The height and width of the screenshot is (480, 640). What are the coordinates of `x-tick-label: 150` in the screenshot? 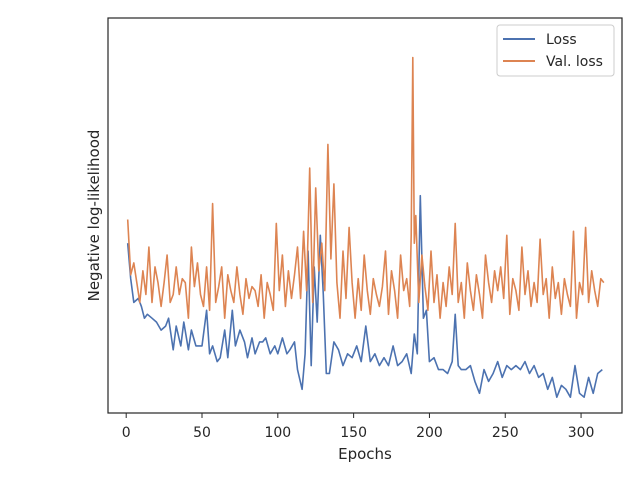 It's located at (353, 433).